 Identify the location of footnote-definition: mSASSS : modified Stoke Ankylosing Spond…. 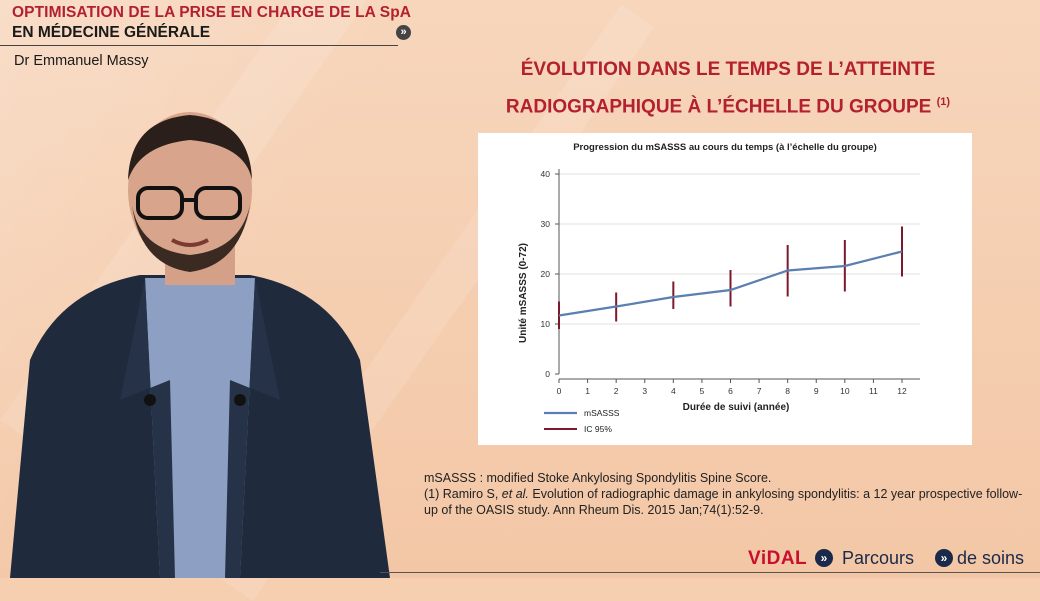
(598, 478).